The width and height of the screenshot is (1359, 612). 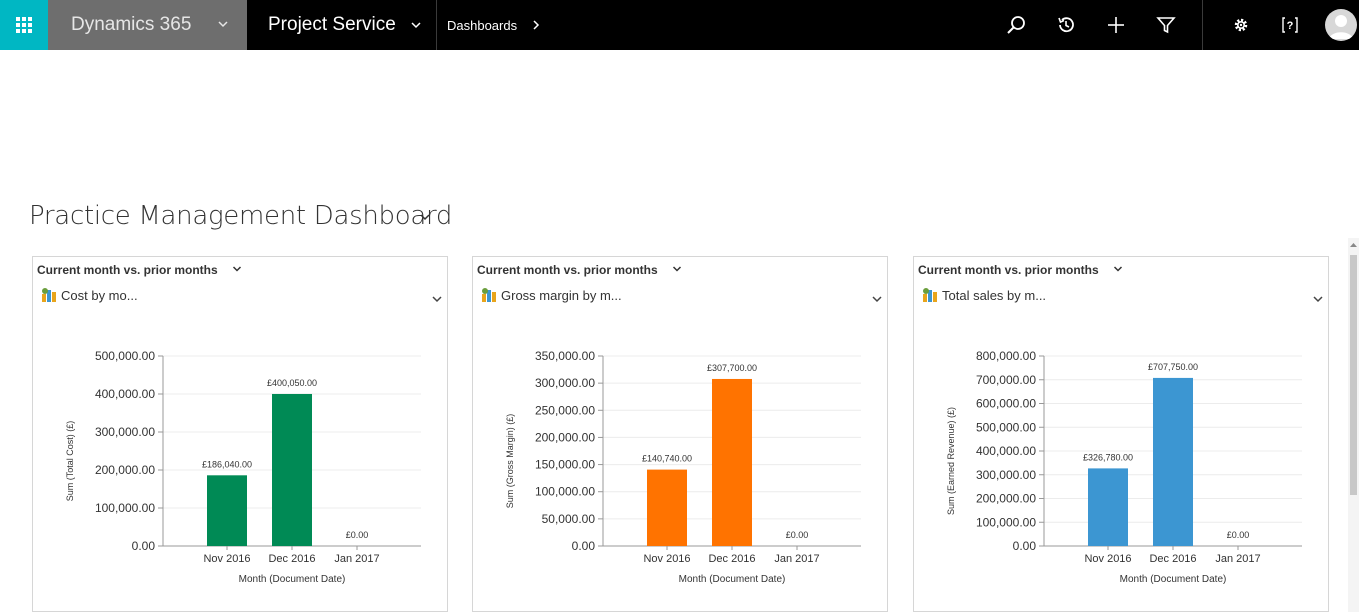 I want to click on breadcrumb-dashboards: Dashboards, so click(x=494, y=25).